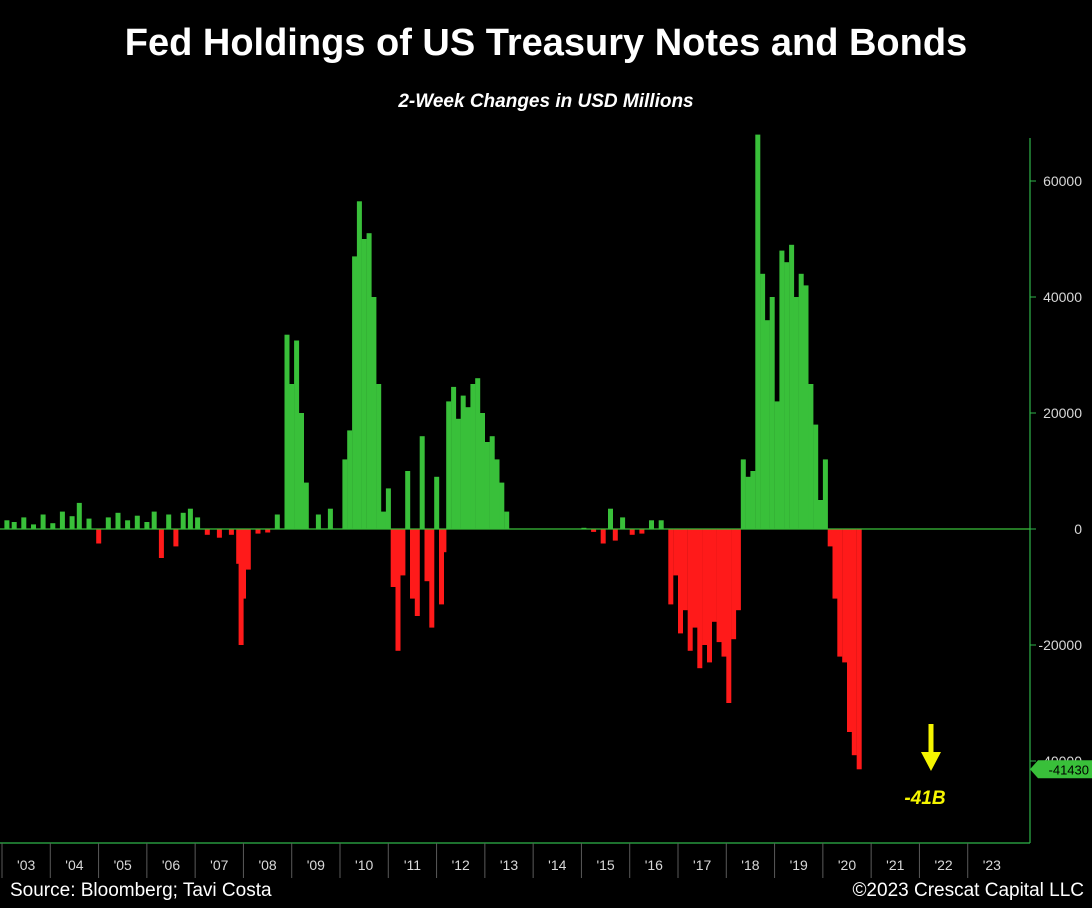 This screenshot has height=908, width=1092. I want to click on annotation-arrow, so click(931, 747).